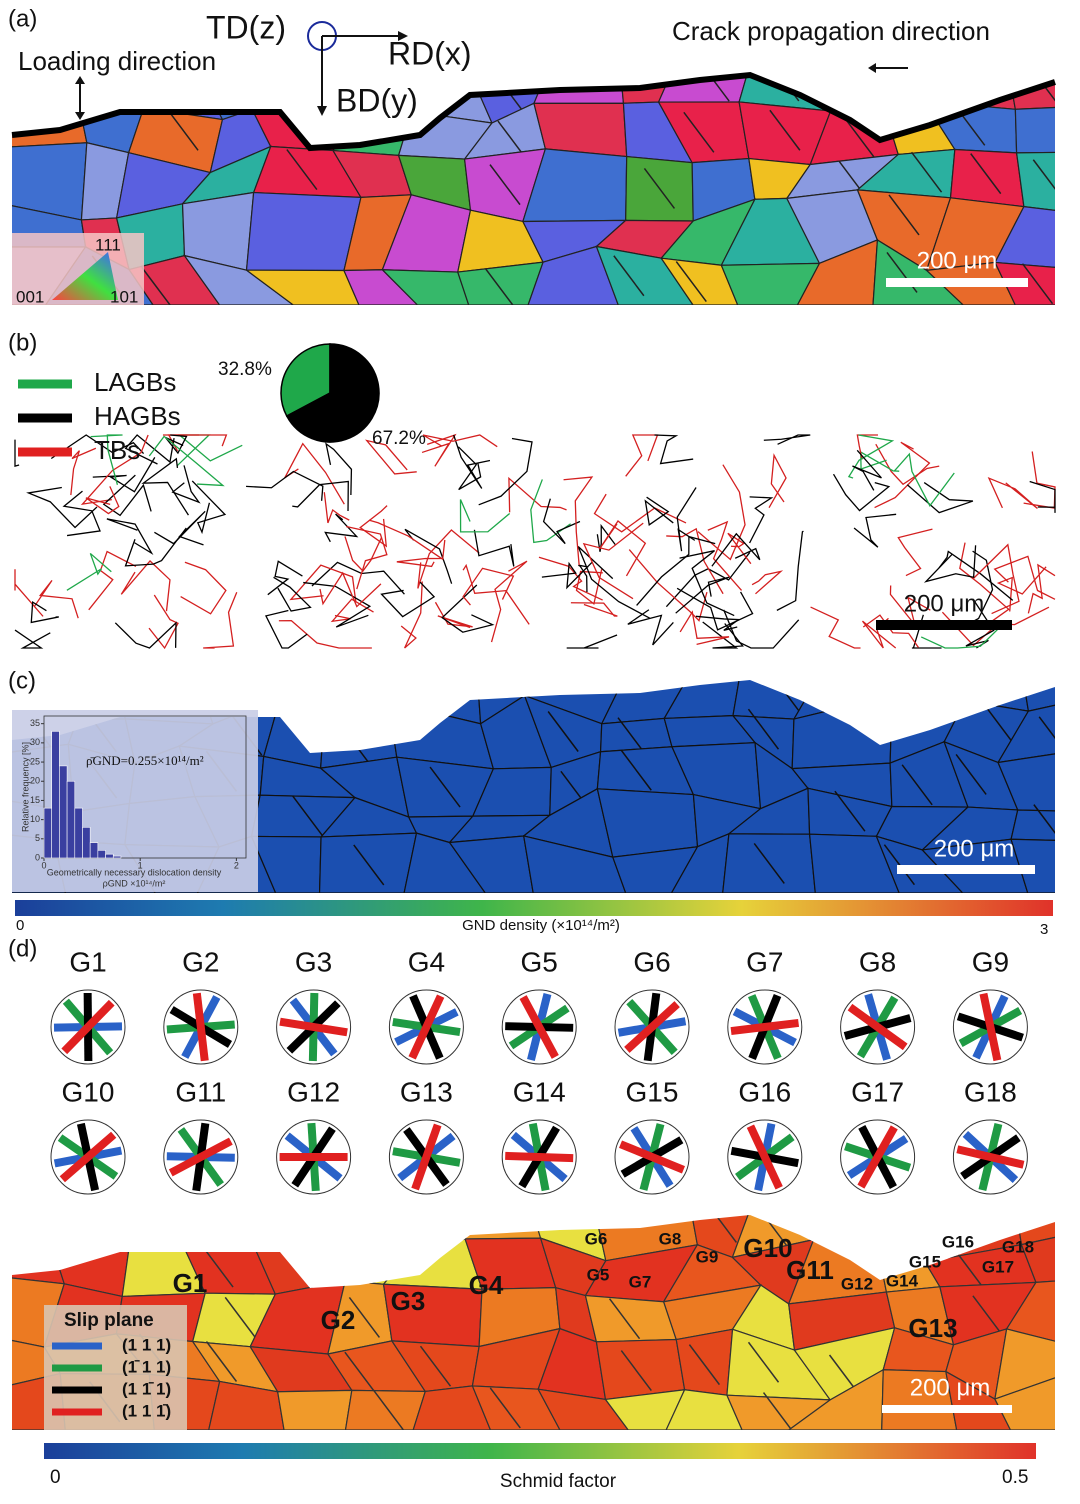 The image size is (1080, 1504). What do you see at coordinates (1015, 1477) in the screenshot?
I see `colorbar-max: 0.5` at bounding box center [1015, 1477].